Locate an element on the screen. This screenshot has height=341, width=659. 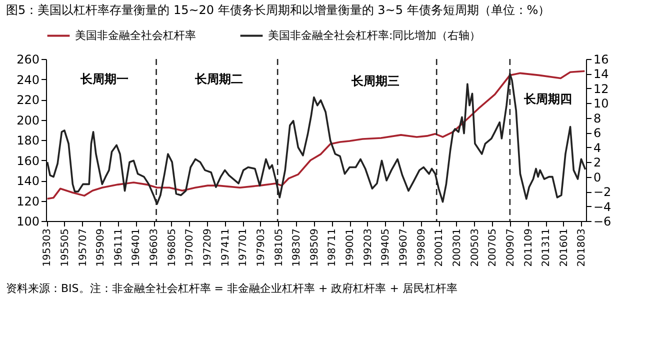
x-tick-label: 196401 is located at coordinates (136, 247).